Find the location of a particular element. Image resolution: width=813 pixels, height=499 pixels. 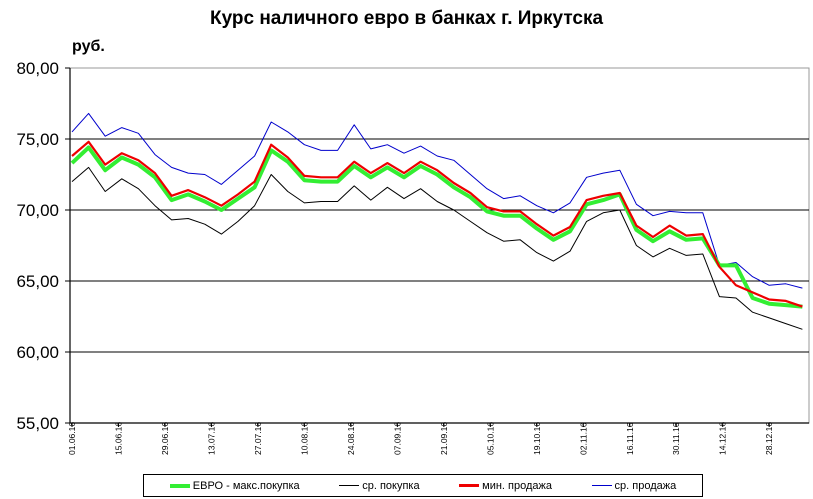

legend-item: ср. покупка is located at coordinates (379, 485).